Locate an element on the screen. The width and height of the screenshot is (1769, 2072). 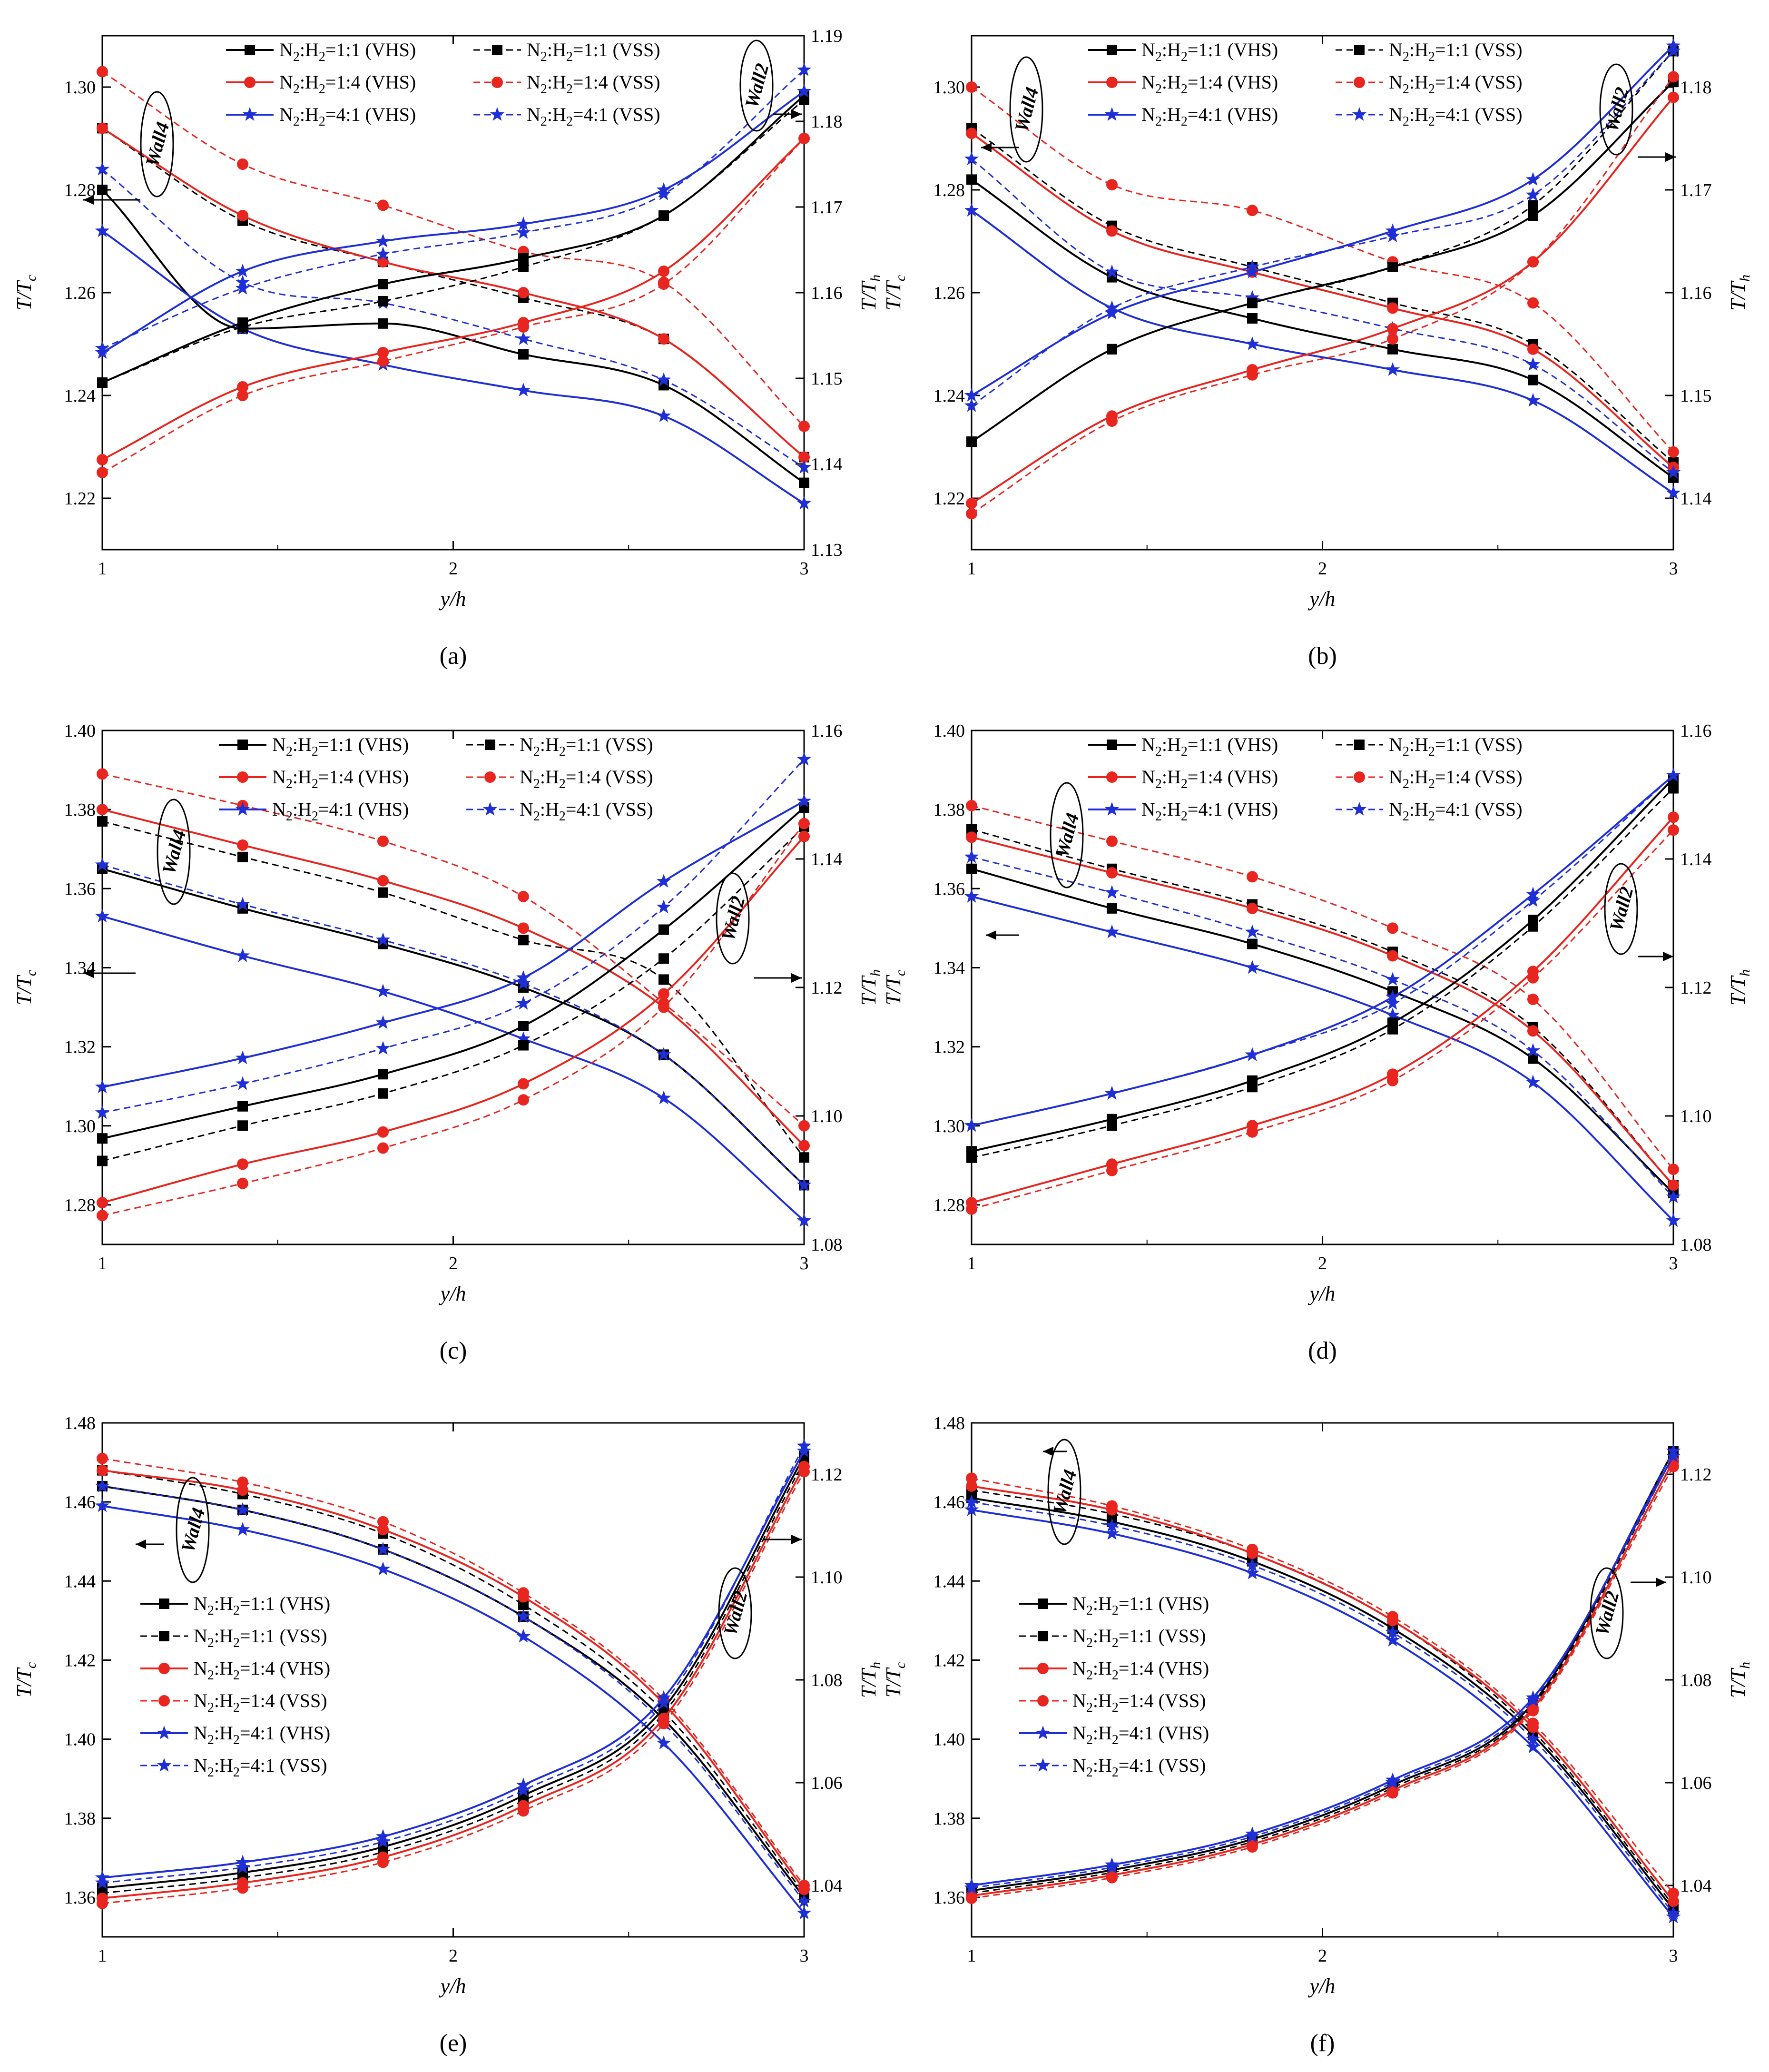
panel-label: (d) is located at coordinates (1323, 1350).